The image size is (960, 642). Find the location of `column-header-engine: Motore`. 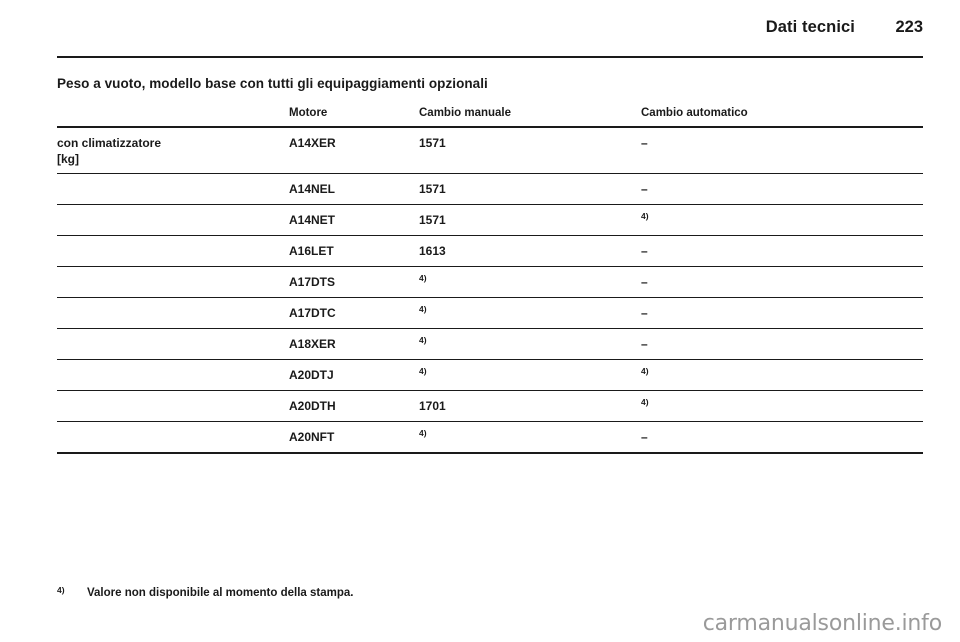

column-header-engine: Motore is located at coordinates (308, 113).